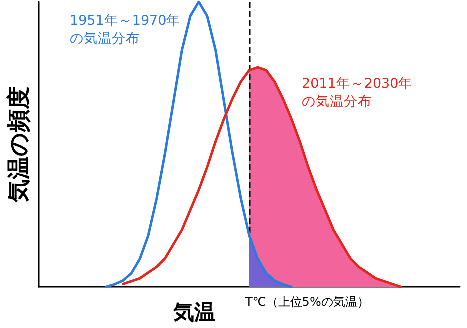 Image resolution: width=467 pixels, height=328 pixels. What do you see at coordinates (357, 93) in the screenshot?
I see `series-label: 2011年～2030年の気温分布` at bounding box center [357, 93].